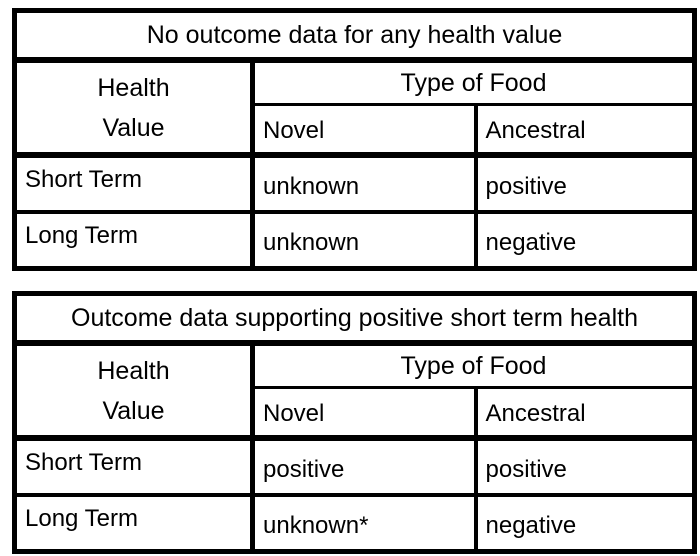 The height and width of the screenshot is (556, 700). Describe the element at coordinates (364, 183) in the screenshot. I see `cell-short-term-novel: unknown` at that location.